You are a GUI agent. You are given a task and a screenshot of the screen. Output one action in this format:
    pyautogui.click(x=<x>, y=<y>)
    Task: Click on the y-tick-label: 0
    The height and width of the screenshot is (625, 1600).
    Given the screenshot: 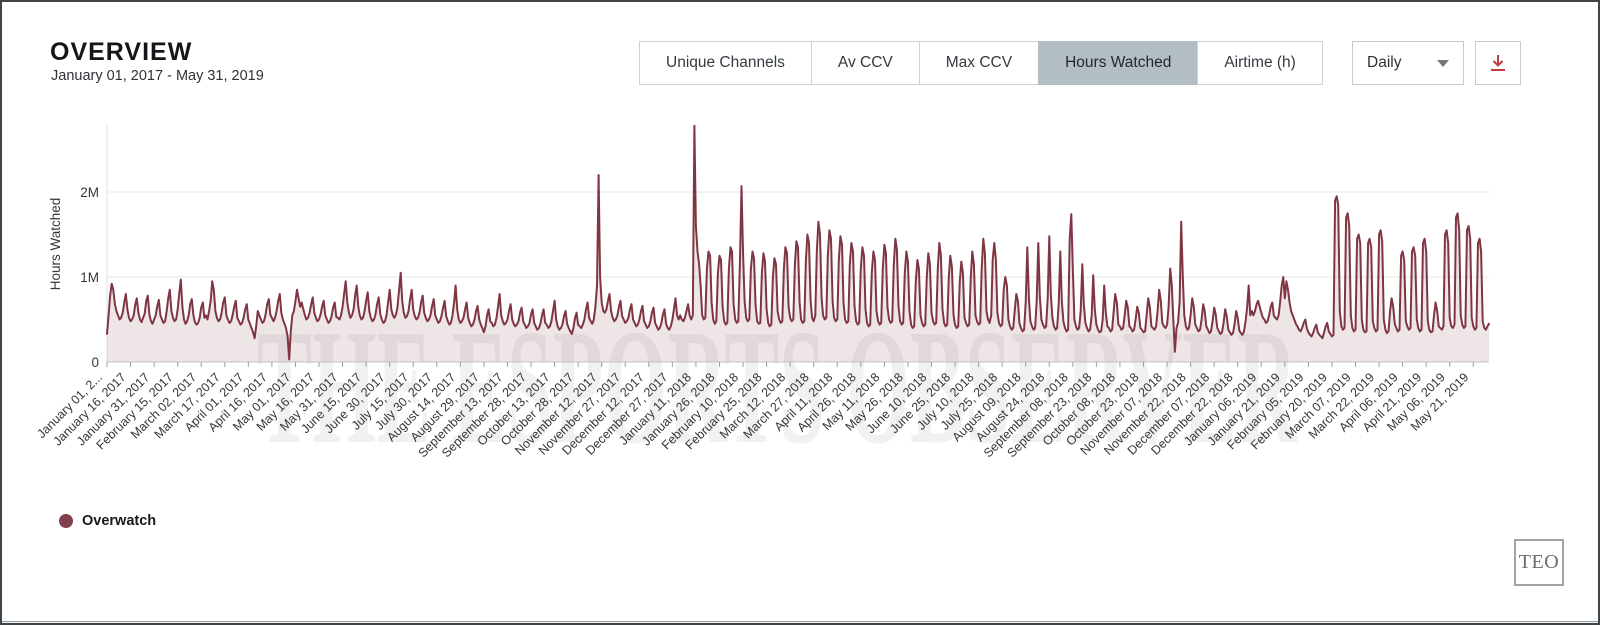 What is the action you would take?
    pyautogui.click(x=95, y=362)
    